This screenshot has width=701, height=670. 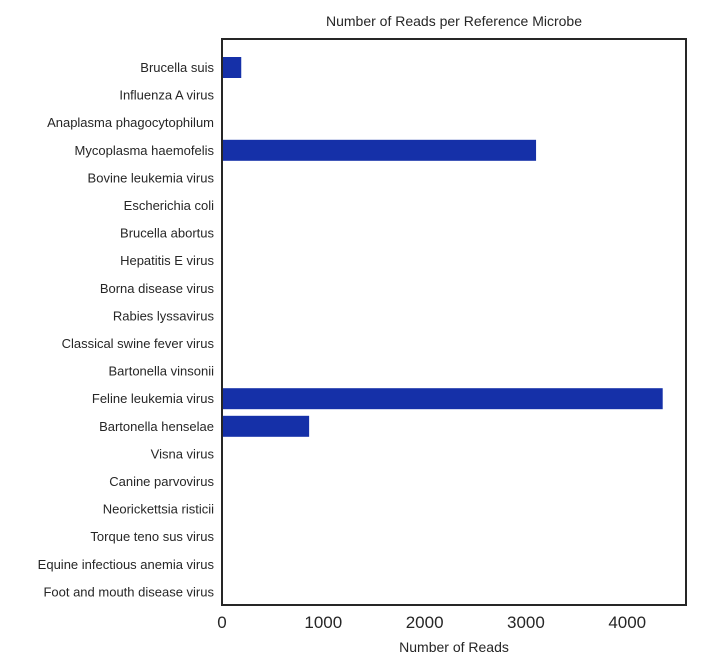 I want to click on x-tick-label: 2000, so click(x=425, y=622).